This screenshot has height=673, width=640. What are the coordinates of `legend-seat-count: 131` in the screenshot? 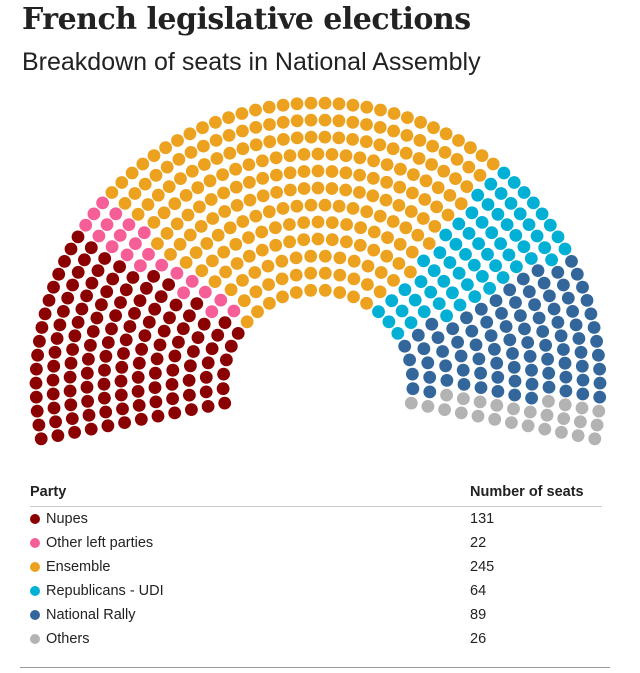 It's located at (482, 518).